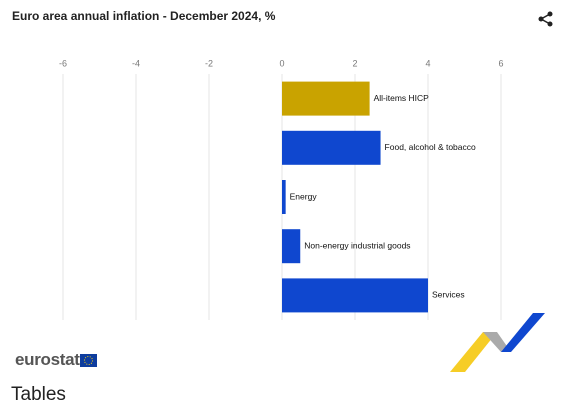 Image resolution: width=566 pixels, height=415 pixels. What do you see at coordinates (209, 63) in the screenshot?
I see `x-tick-label: -2` at bounding box center [209, 63].